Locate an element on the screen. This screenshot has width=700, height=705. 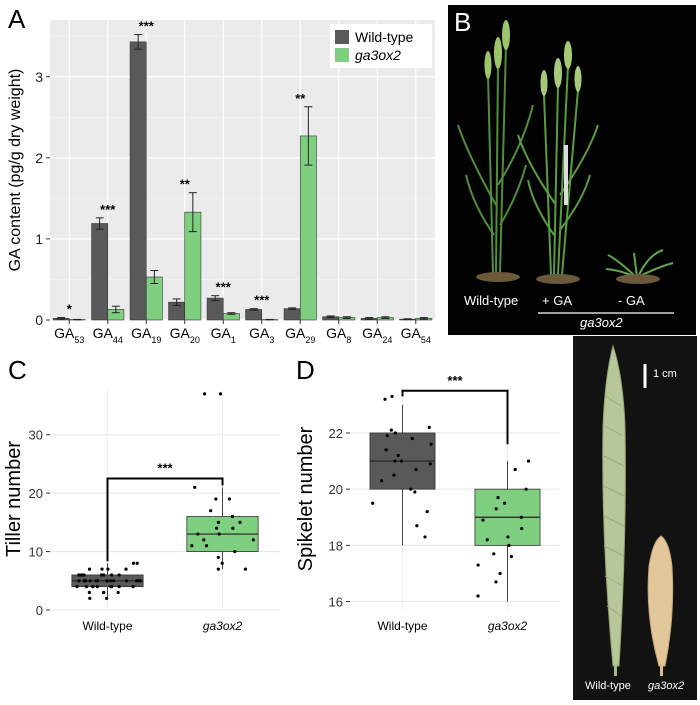
y-tick-label: 22 is located at coordinates (336, 433).